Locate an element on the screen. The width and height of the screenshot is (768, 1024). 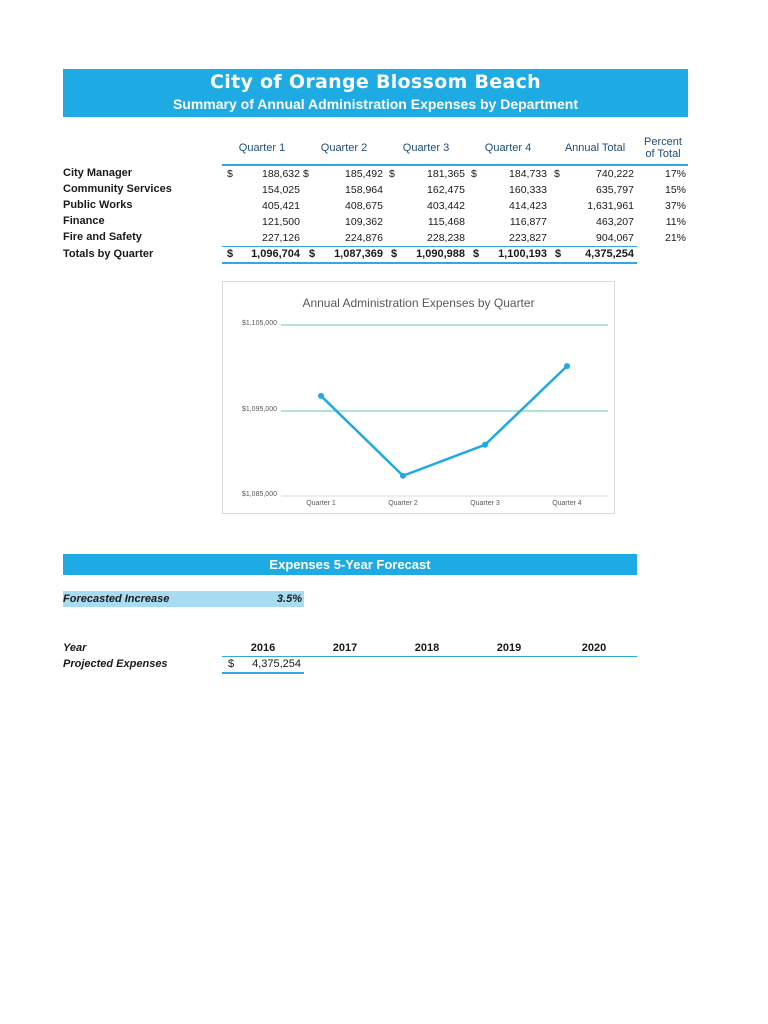
percent-header-line1: Percent is located at coordinates (663, 142).